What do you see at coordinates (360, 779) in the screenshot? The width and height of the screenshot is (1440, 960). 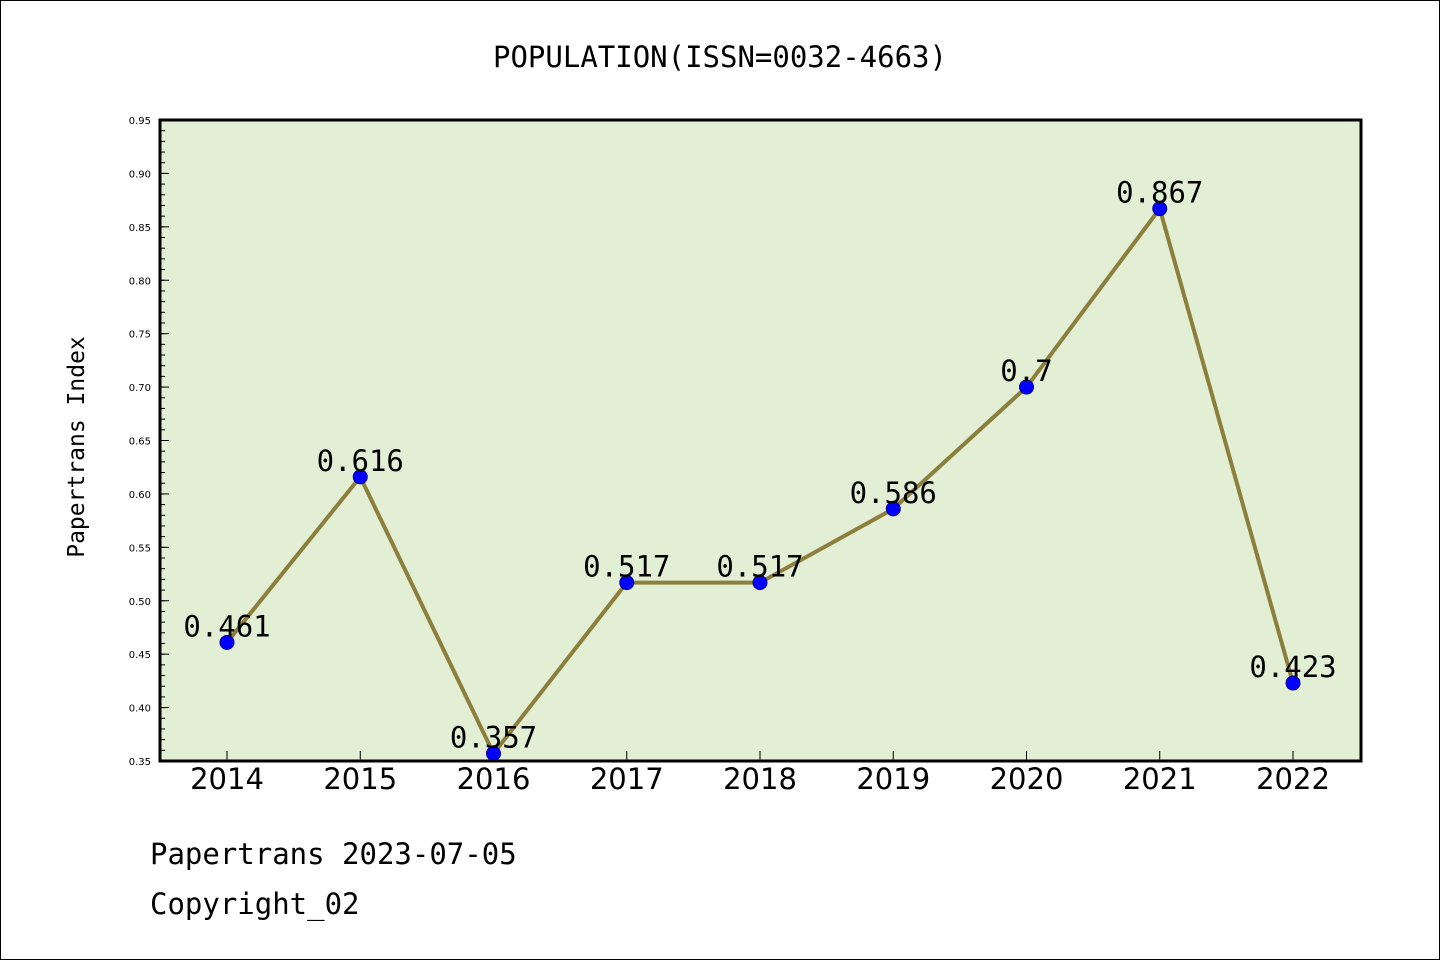 I see `x-tick-label: 2015` at bounding box center [360, 779].